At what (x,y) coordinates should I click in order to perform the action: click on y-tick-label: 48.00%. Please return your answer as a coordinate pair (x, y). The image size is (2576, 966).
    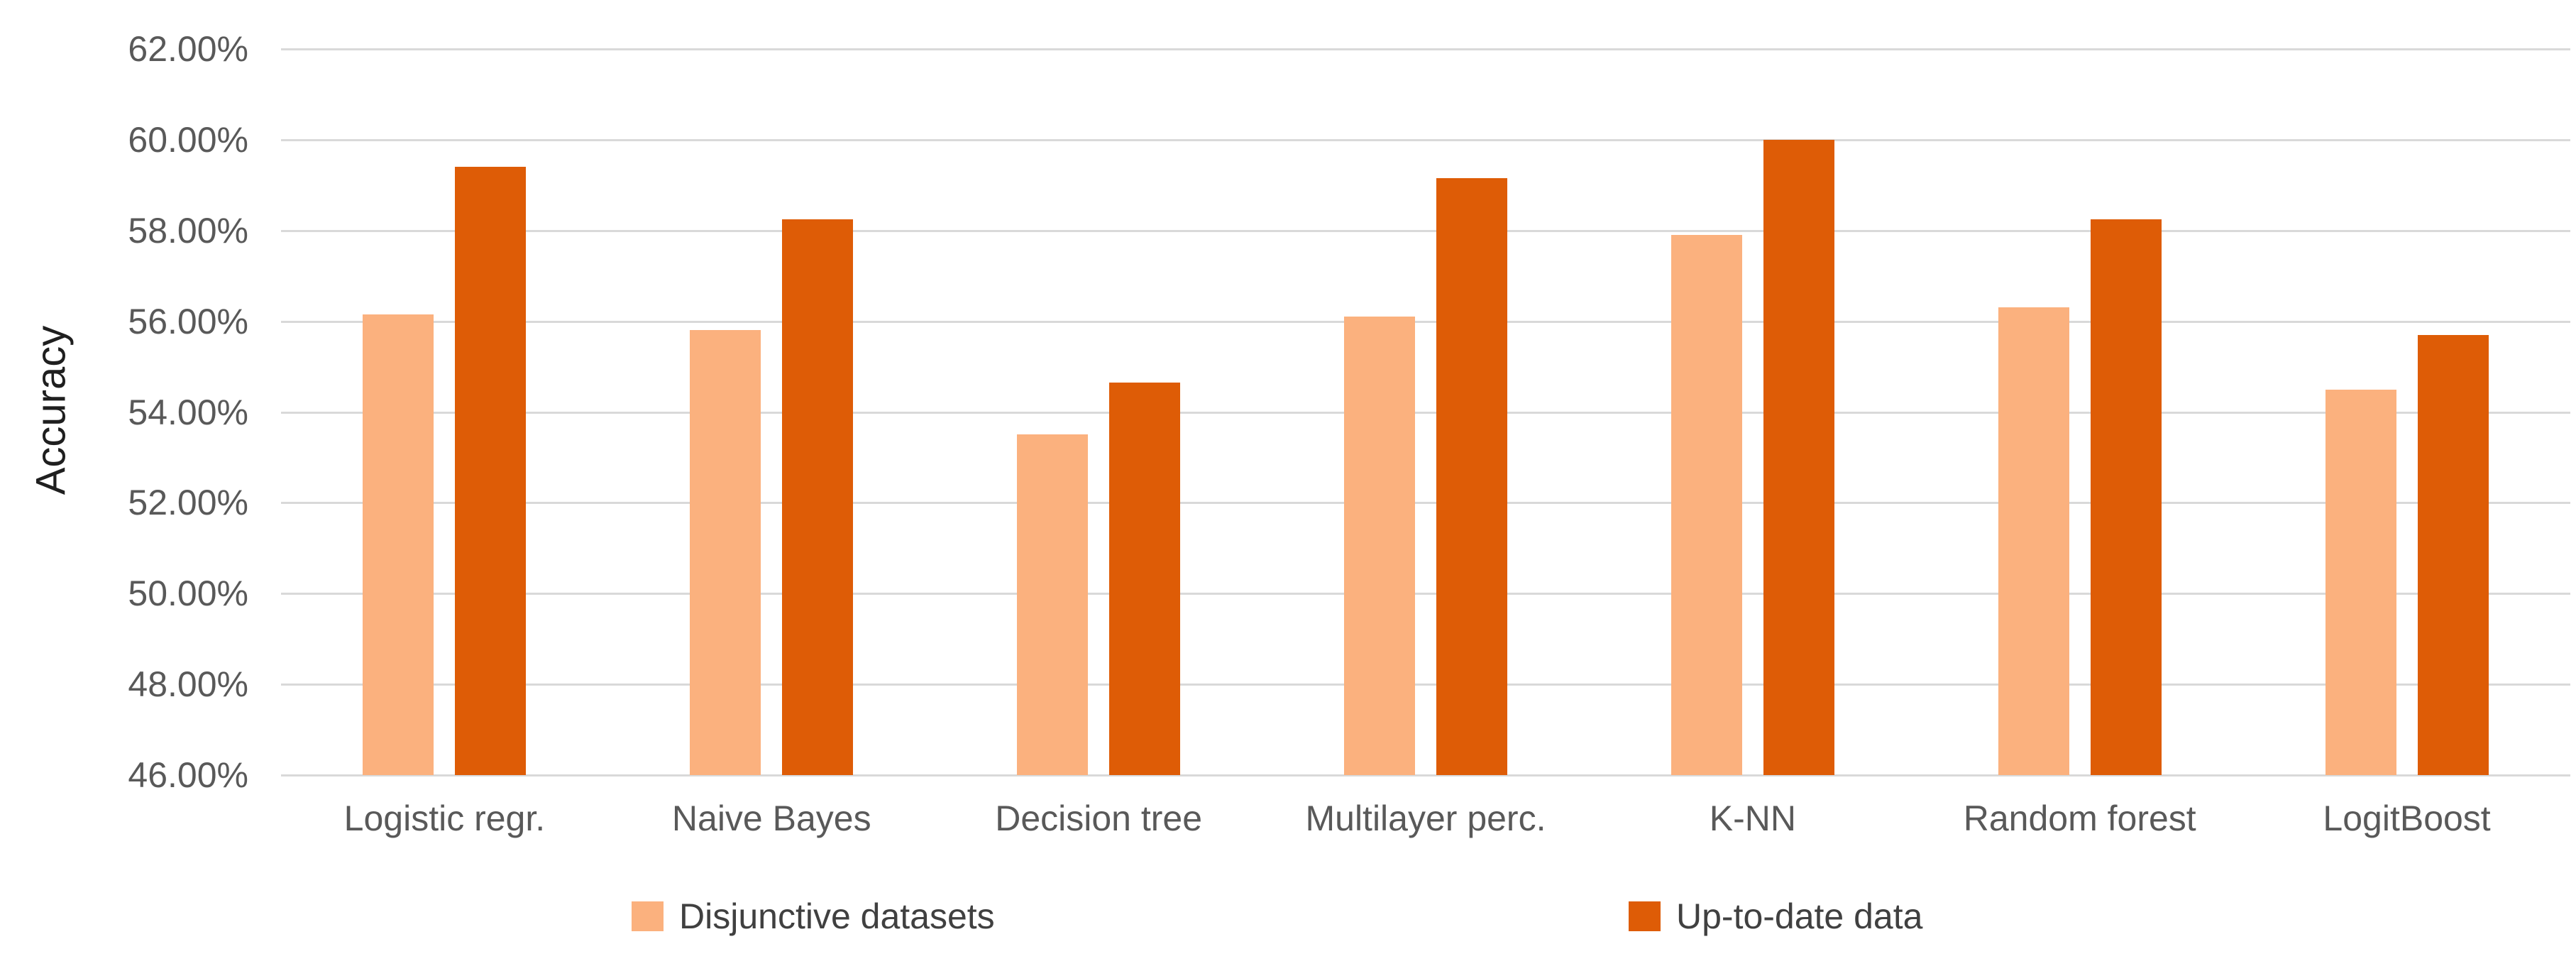
    Looking at the image, I should click on (188, 684).